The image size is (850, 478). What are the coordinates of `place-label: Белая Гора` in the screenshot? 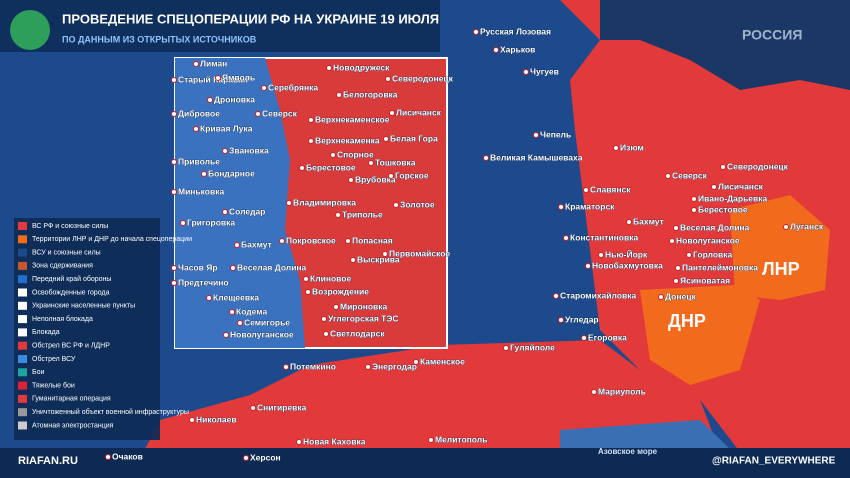 It's located at (414, 138).